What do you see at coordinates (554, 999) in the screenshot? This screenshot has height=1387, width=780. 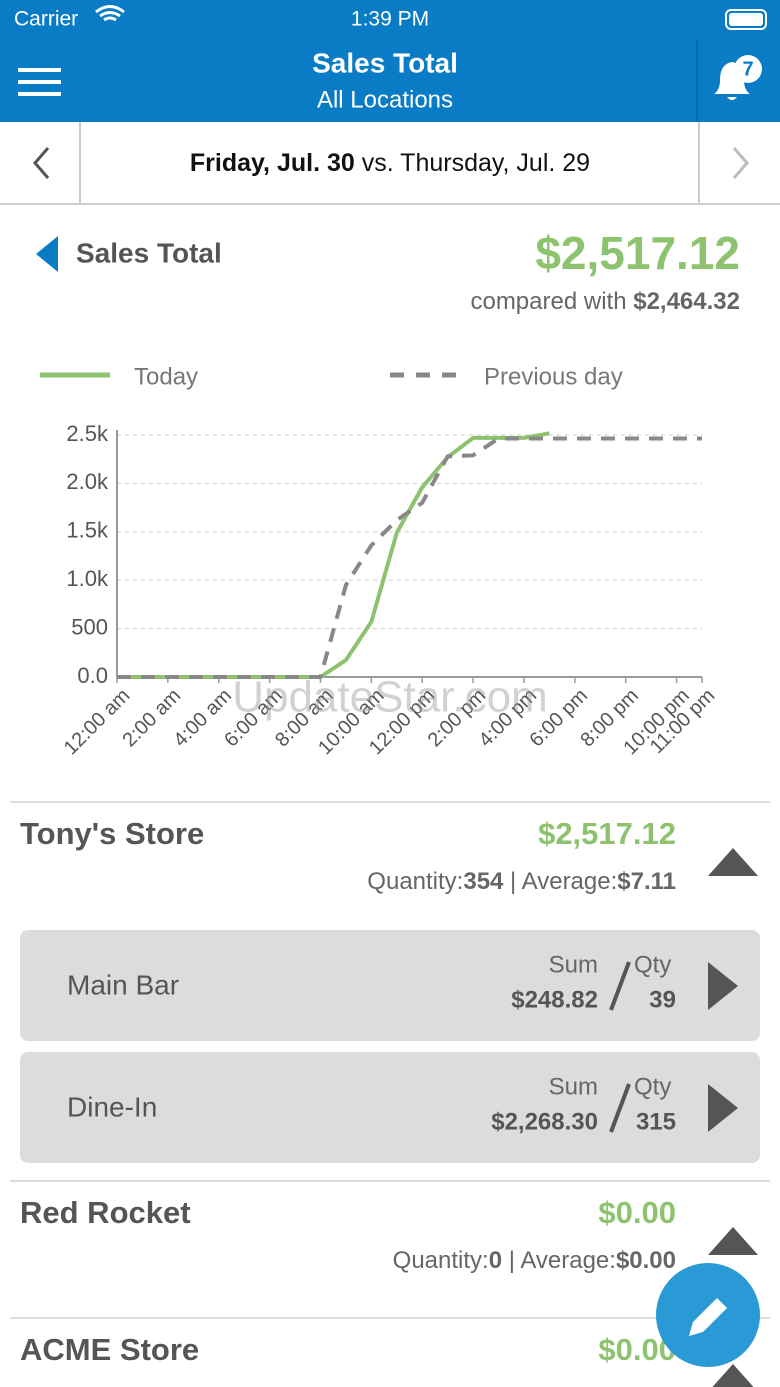 I see `sum: $248.82` at bounding box center [554, 999].